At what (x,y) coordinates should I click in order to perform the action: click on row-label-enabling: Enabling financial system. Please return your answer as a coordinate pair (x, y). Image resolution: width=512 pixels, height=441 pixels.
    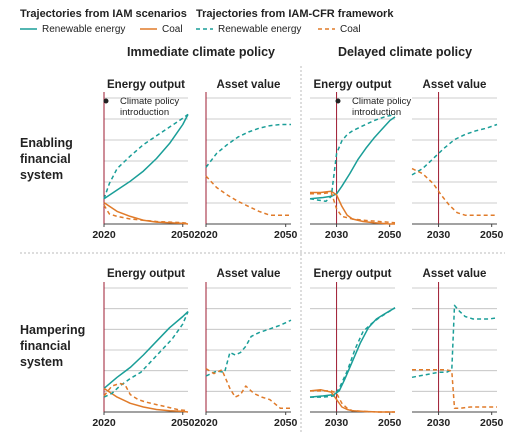
    Looking at the image, I should click on (46, 159).